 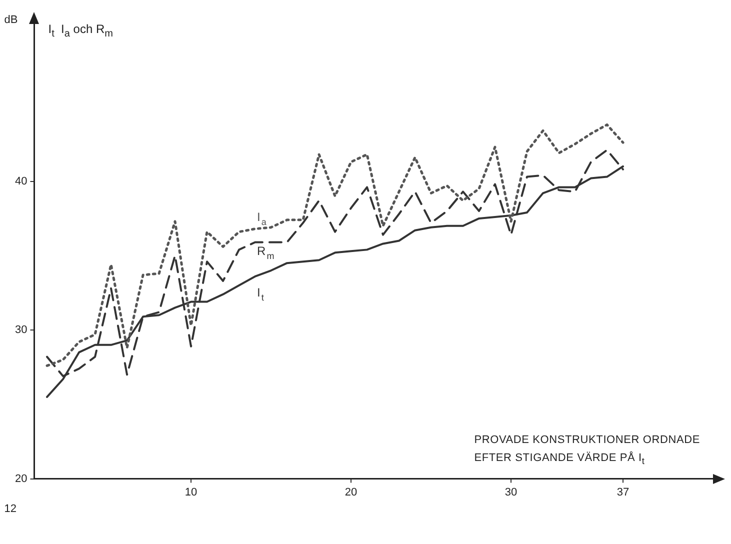 What do you see at coordinates (191, 492) in the screenshot?
I see `x-tick-label: 10` at bounding box center [191, 492].